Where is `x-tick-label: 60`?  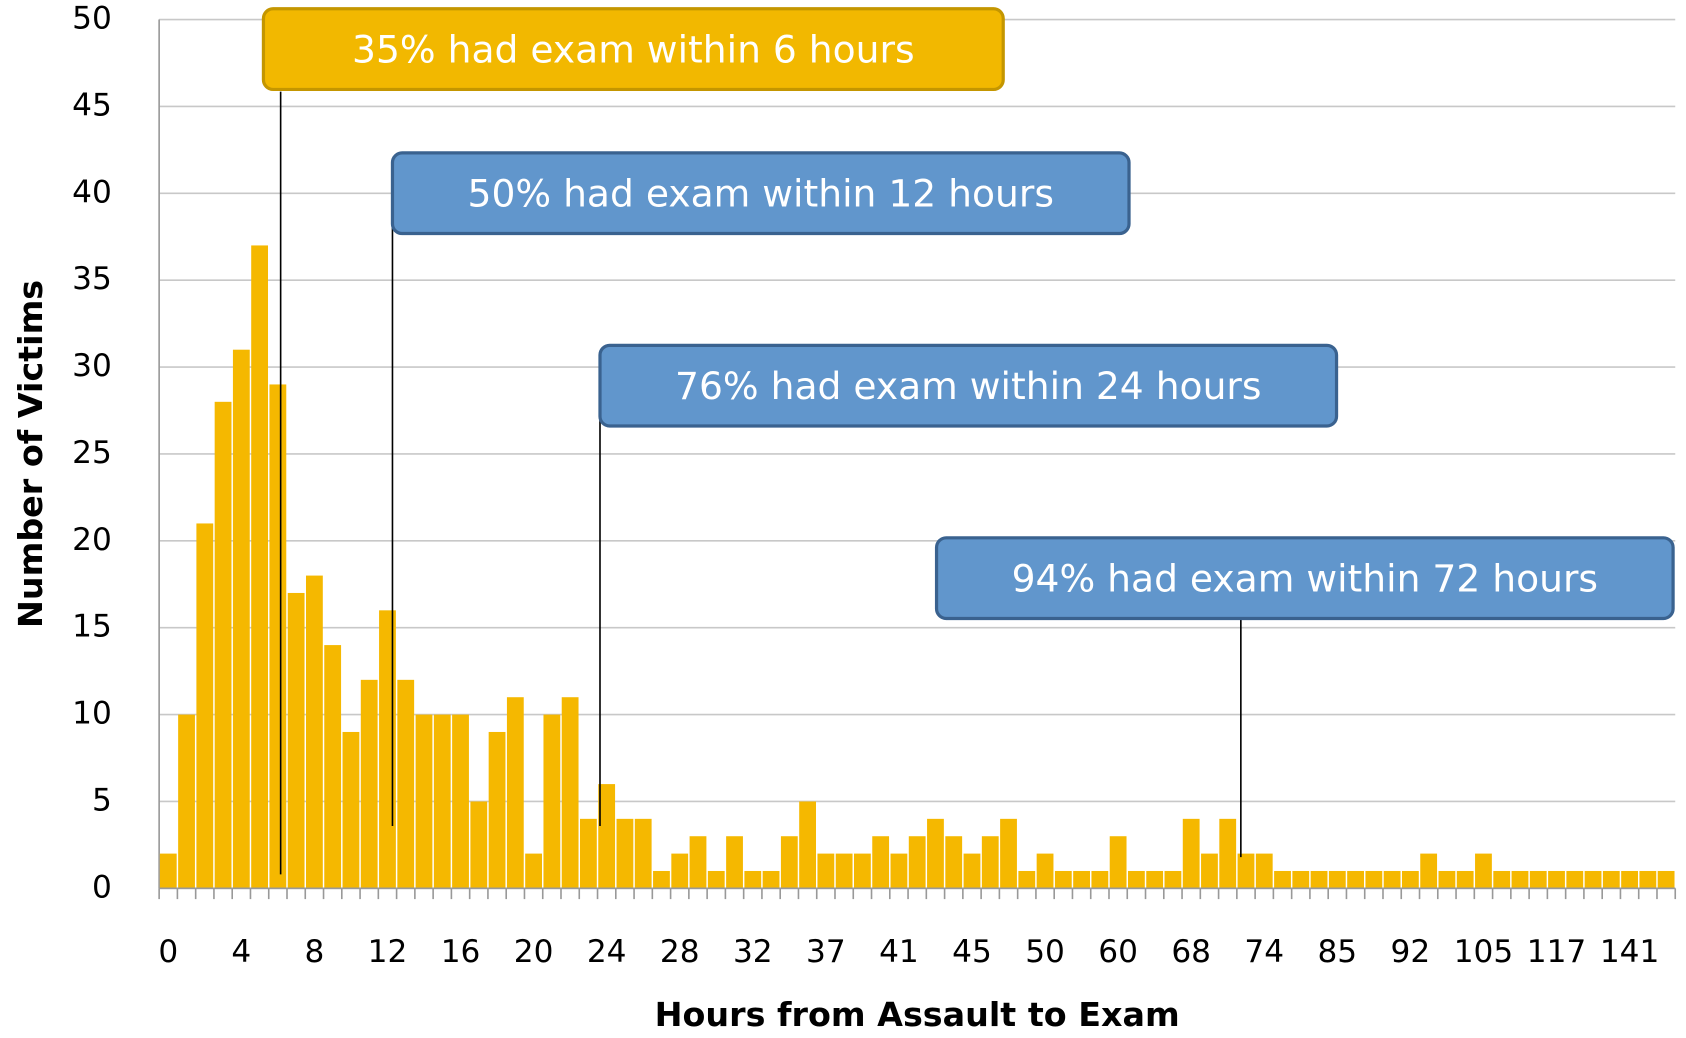 x-tick-label: 60 is located at coordinates (1118, 952).